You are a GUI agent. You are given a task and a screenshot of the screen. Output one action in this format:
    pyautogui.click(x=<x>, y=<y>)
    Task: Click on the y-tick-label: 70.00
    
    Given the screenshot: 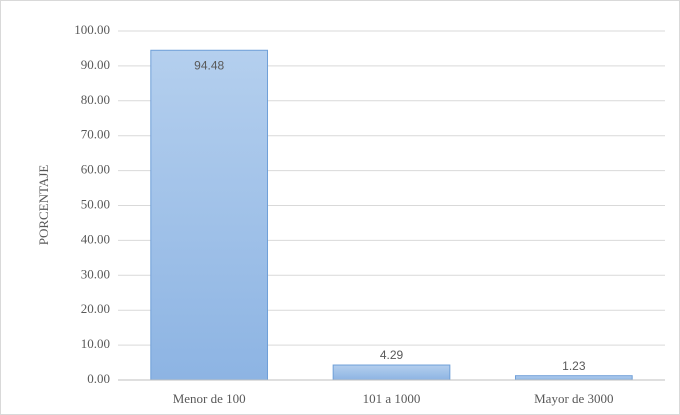 What is the action you would take?
    pyautogui.click(x=95, y=134)
    